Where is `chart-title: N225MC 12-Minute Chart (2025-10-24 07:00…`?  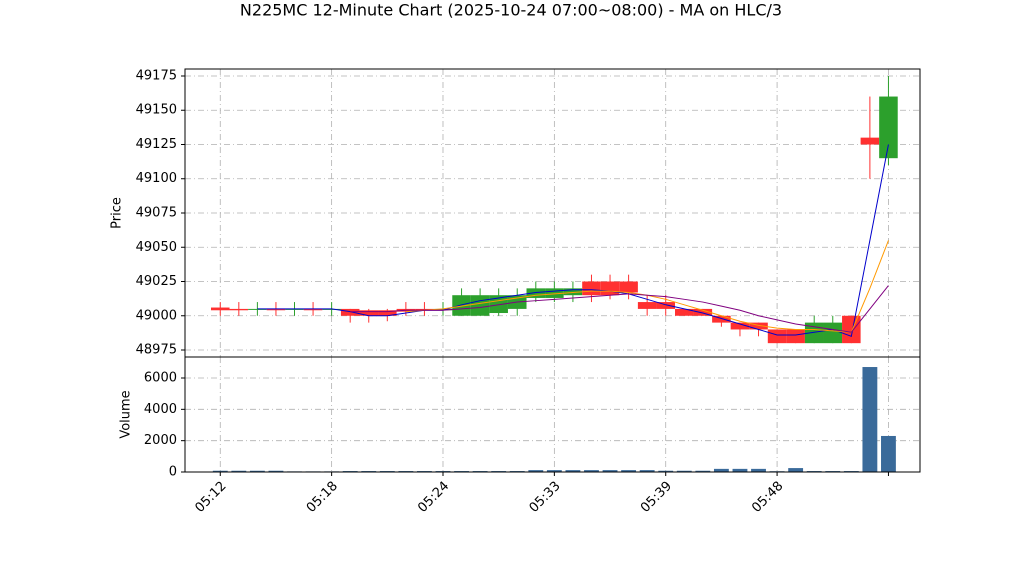
chart-title: N225MC 12-Minute Chart (2025-10-24 07:00… is located at coordinates (511, 10).